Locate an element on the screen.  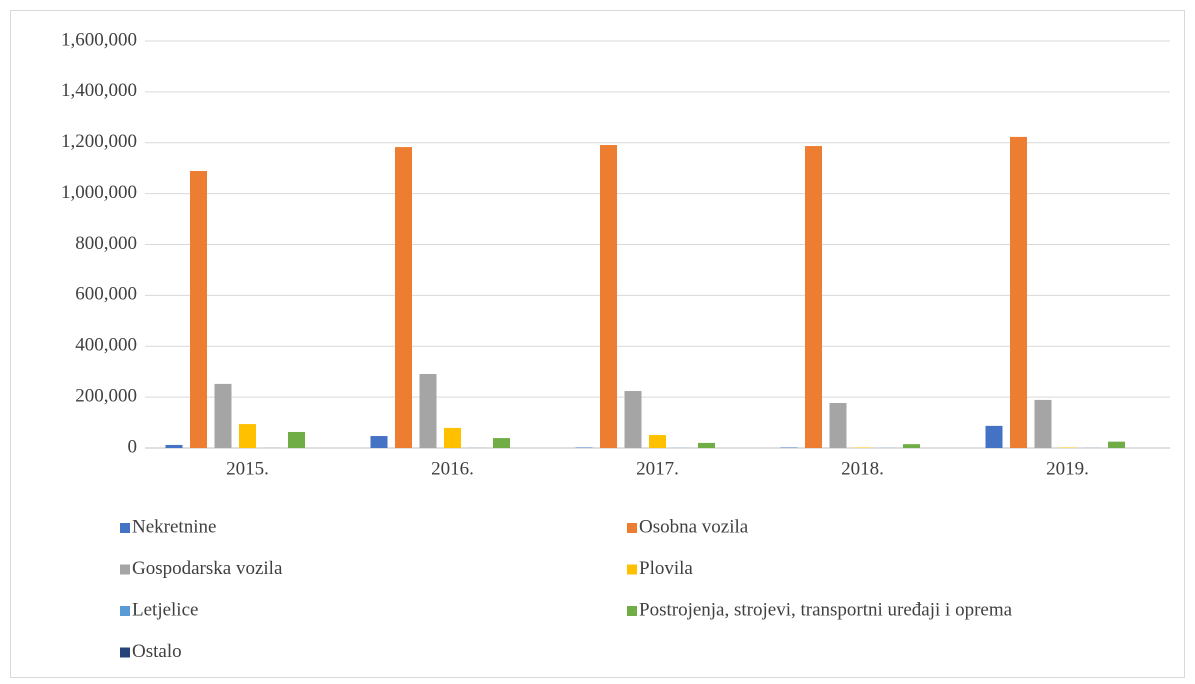
y-tick-label: 1,400,000 is located at coordinates (99, 90).